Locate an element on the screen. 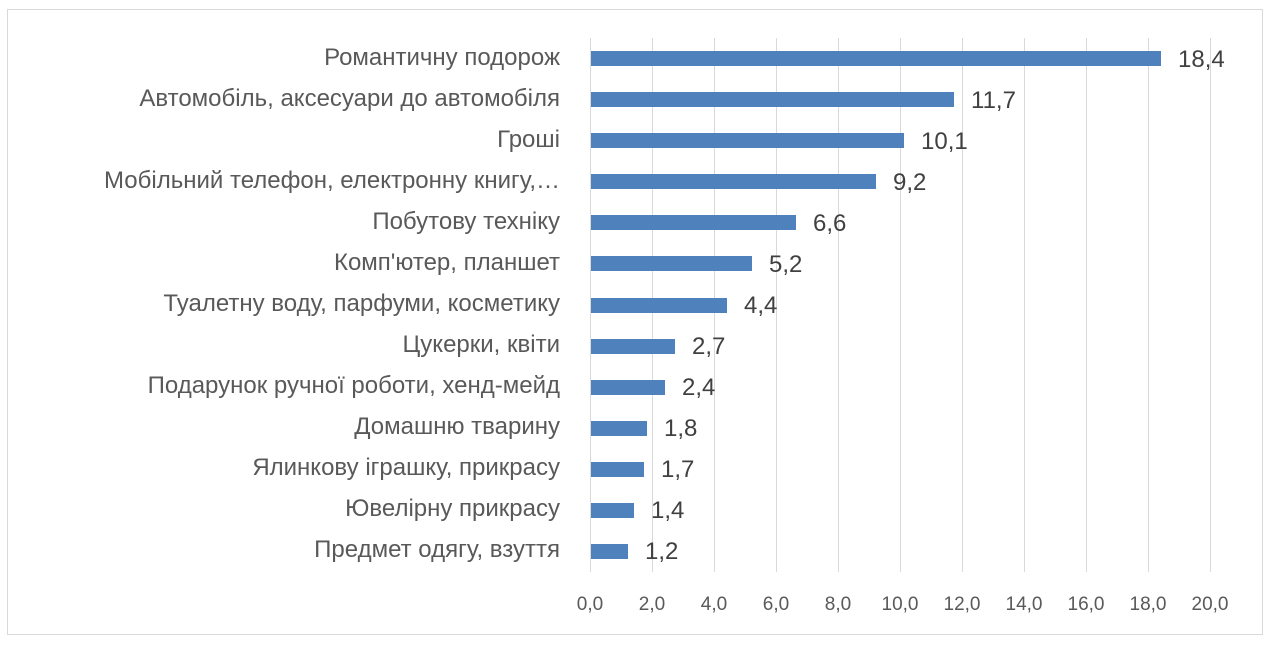 The height and width of the screenshot is (646, 1274). data-label: 18,4 is located at coordinates (1201, 59).